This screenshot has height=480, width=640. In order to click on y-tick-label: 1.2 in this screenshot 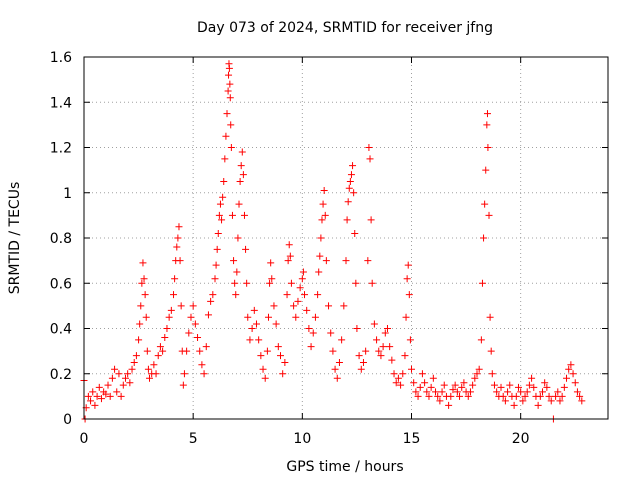, I will do `click(61, 149)`.